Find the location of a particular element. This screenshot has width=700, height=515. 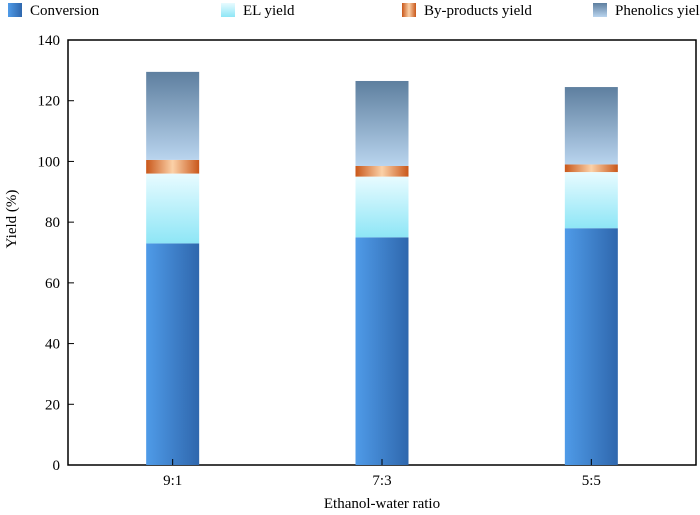

legend-swatch-el-yield is located at coordinates (228, 10).